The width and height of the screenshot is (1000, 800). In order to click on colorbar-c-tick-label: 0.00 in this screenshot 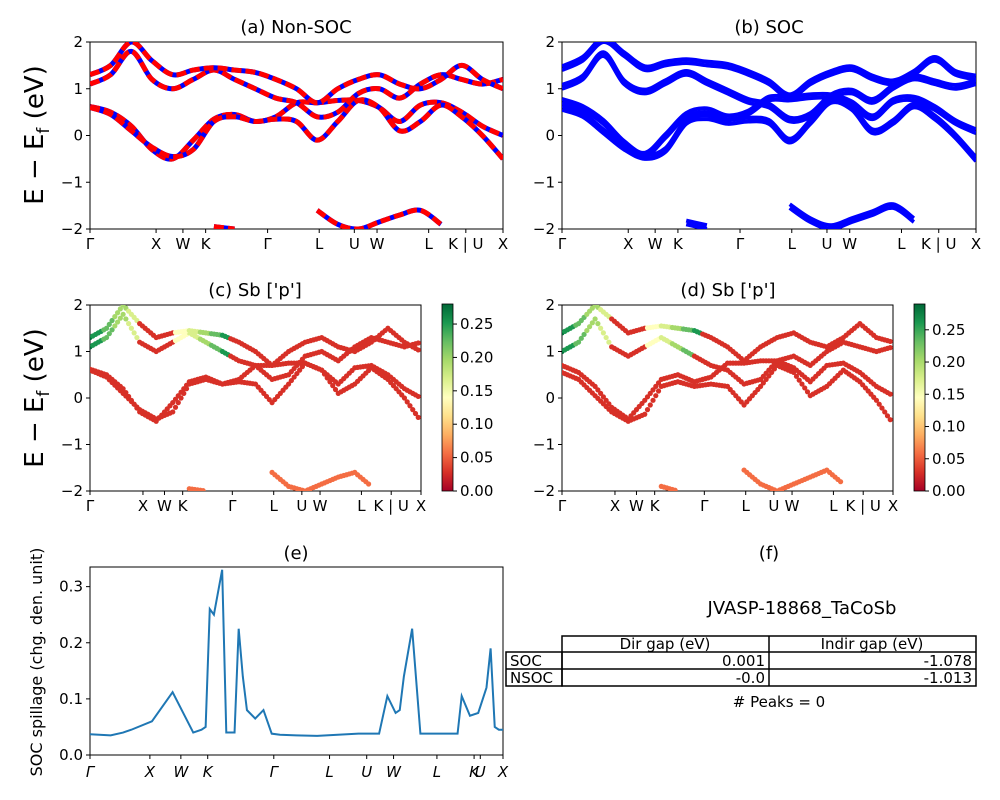, I will do `click(476, 491)`.